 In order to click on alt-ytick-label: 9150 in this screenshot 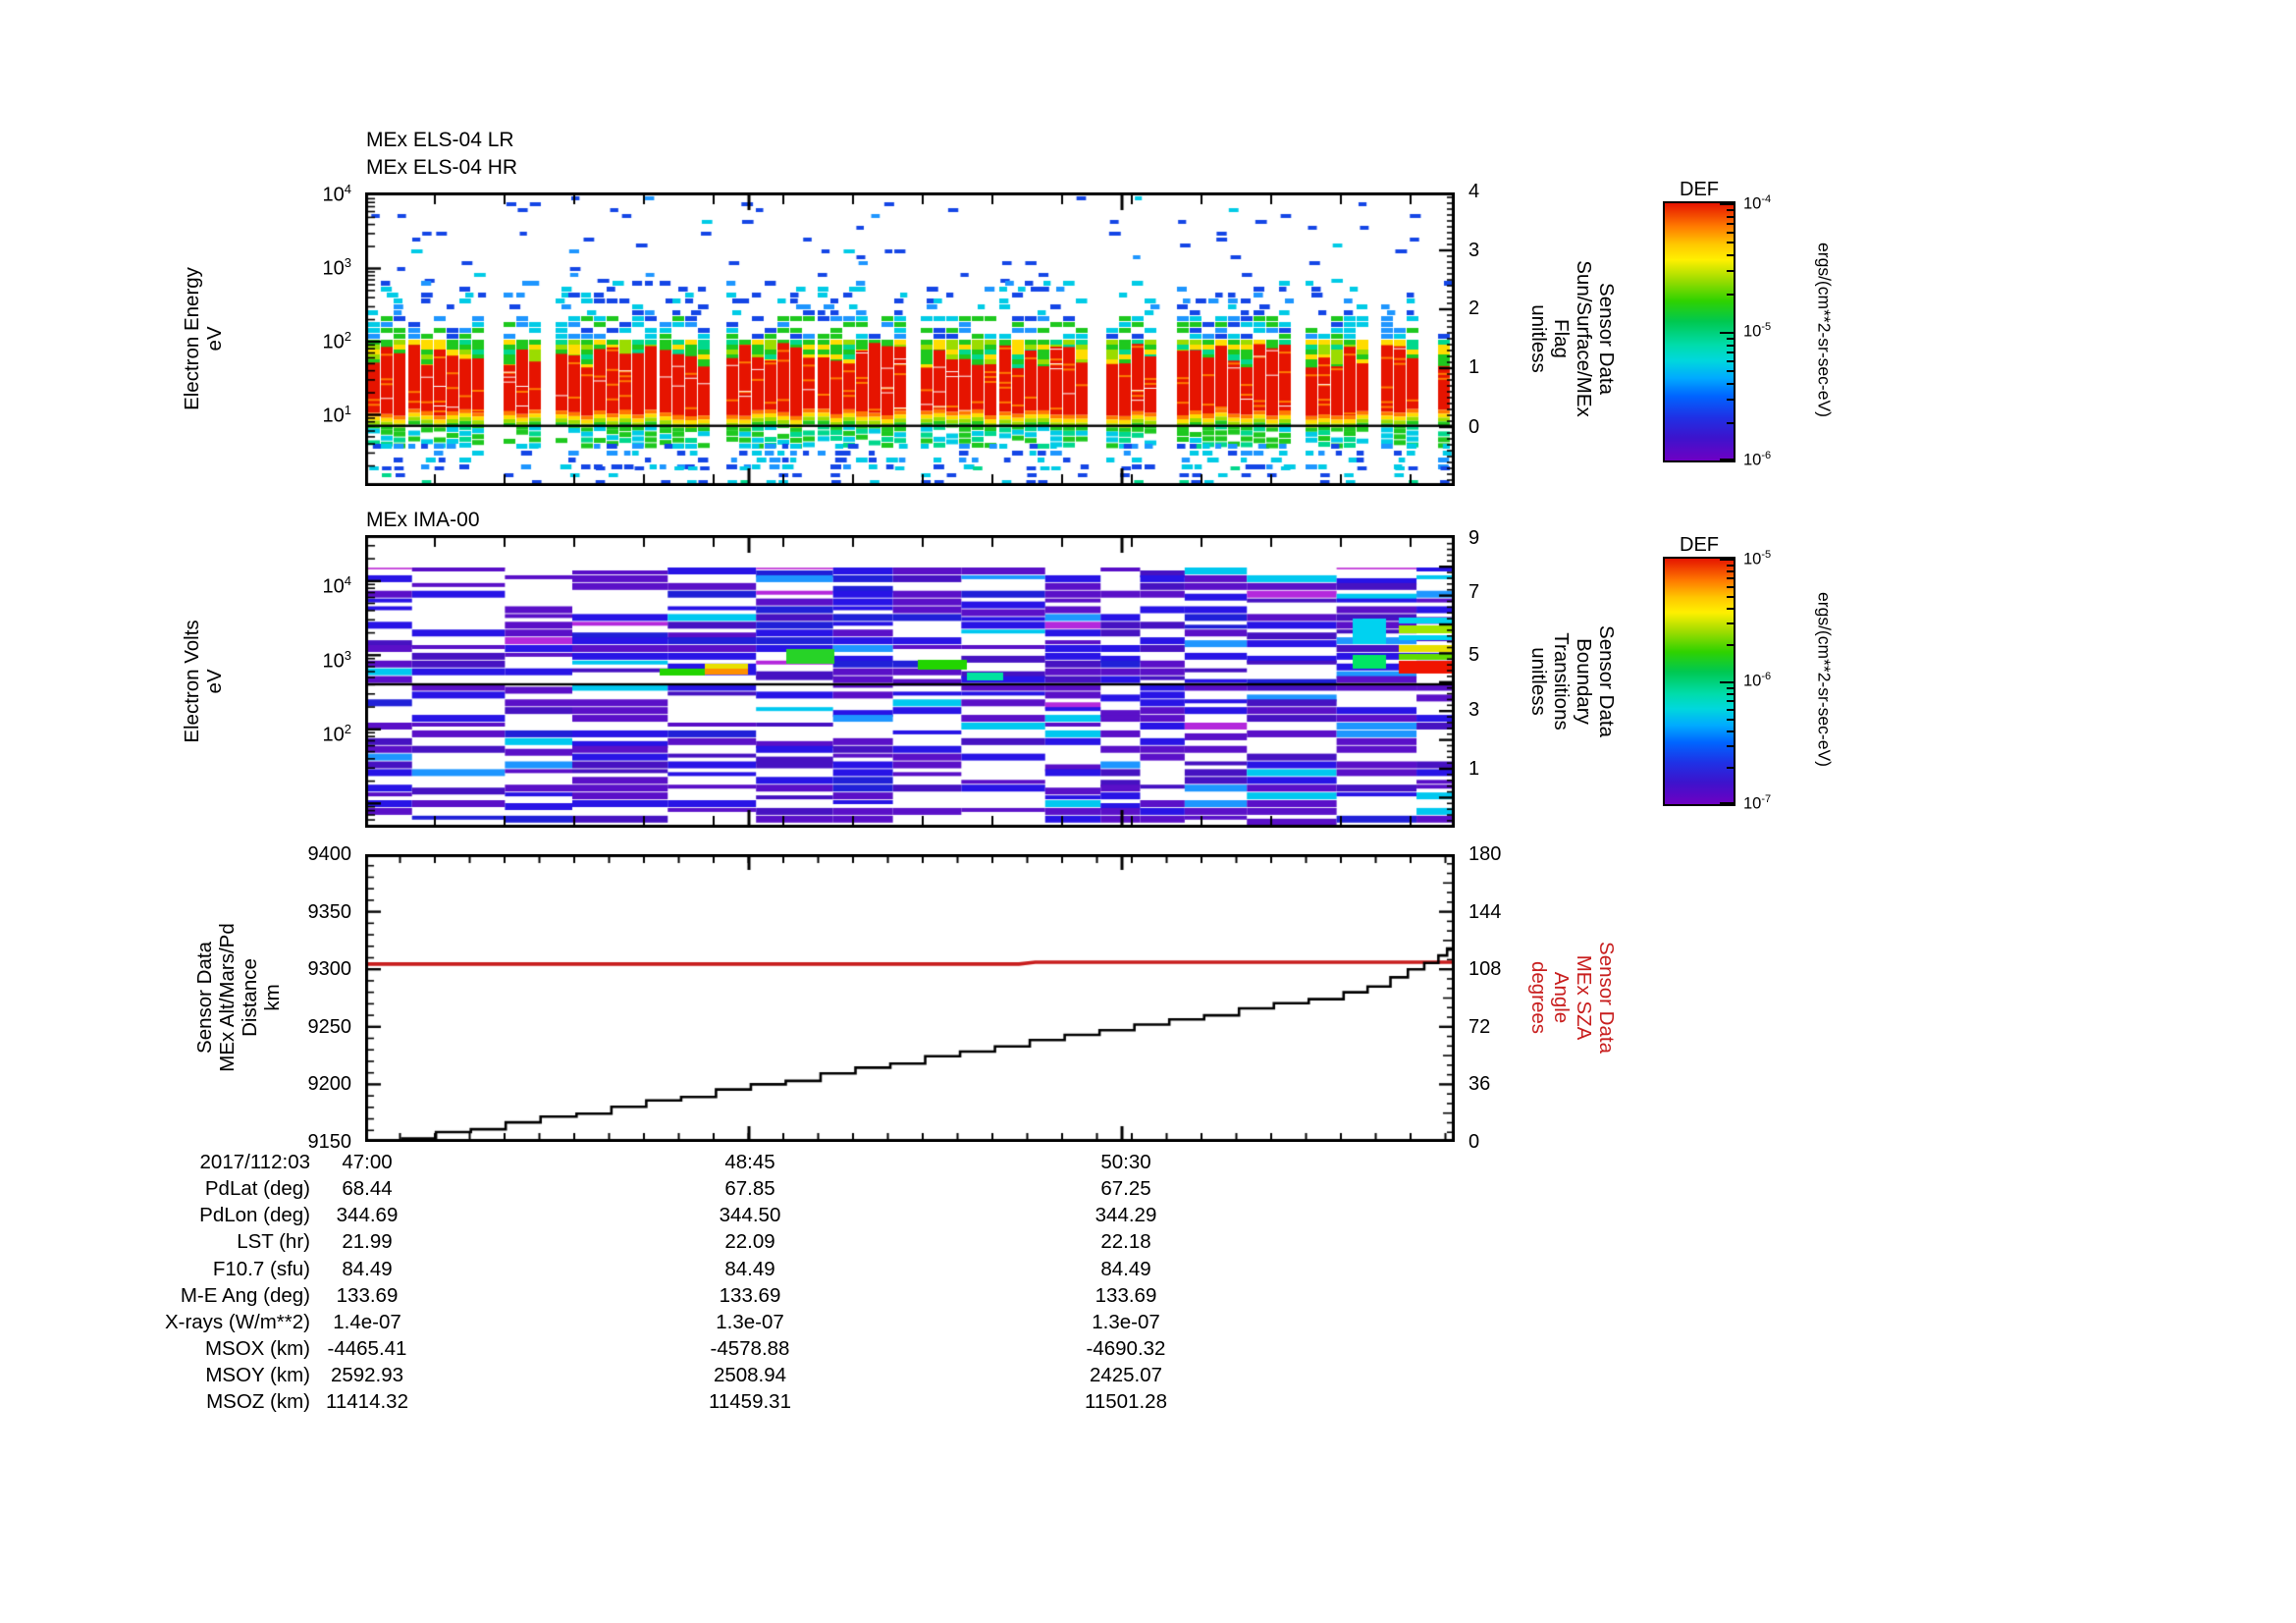, I will do `click(329, 1142)`.